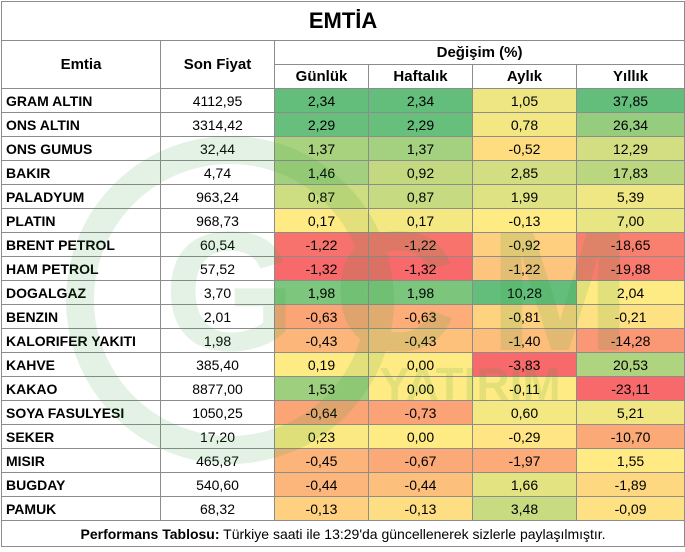 This screenshot has width=685, height=552. I want to click on daily-change-cell: -1,32, so click(321, 268).